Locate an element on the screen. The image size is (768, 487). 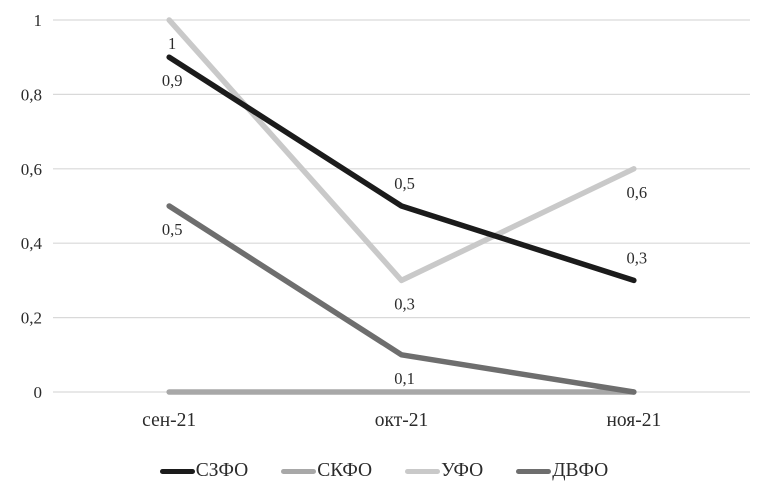
legend-item-skfo: СКФО is located at coordinates (326, 471).